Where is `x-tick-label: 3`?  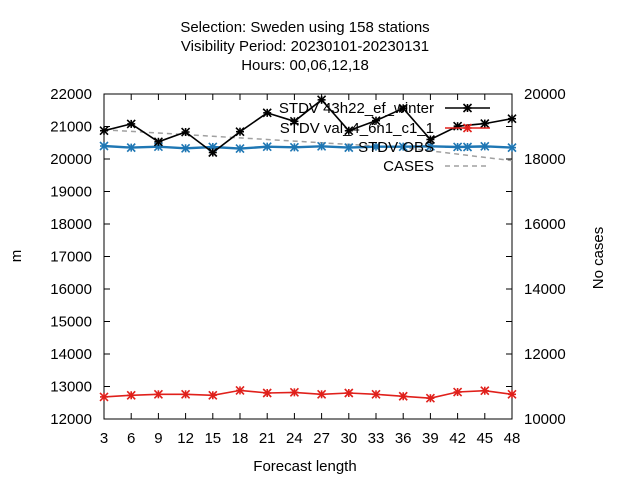 x-tick-label: 3 is located at coordinates (104, 438).